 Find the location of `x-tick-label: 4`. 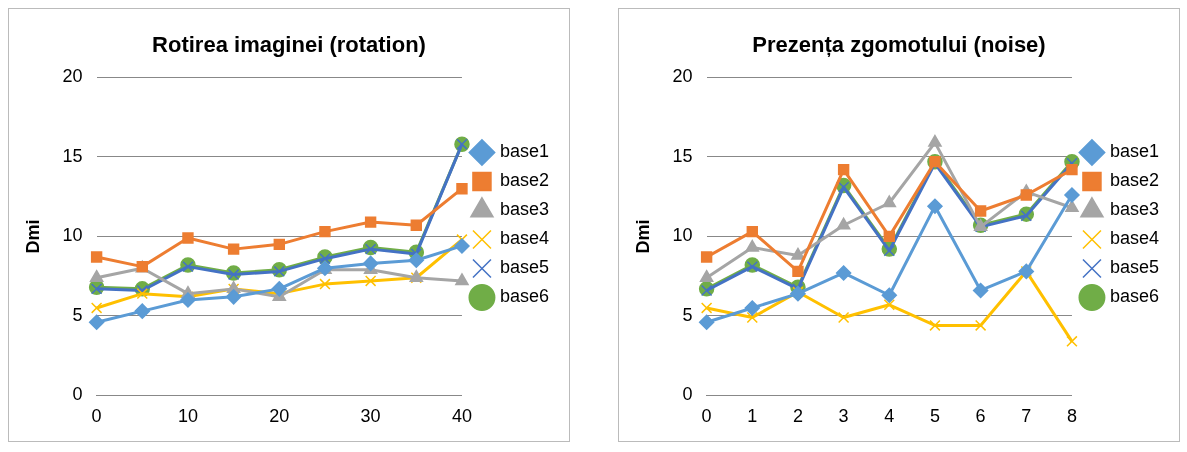

x-tick-label: 4 is located at coordinates (889, 416).